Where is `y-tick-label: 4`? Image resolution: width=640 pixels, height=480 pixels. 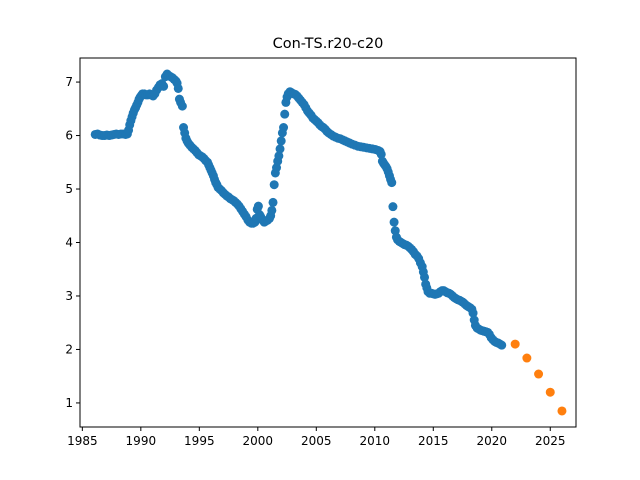 y-tick-label: 4 is located at coordinates (69, 243).